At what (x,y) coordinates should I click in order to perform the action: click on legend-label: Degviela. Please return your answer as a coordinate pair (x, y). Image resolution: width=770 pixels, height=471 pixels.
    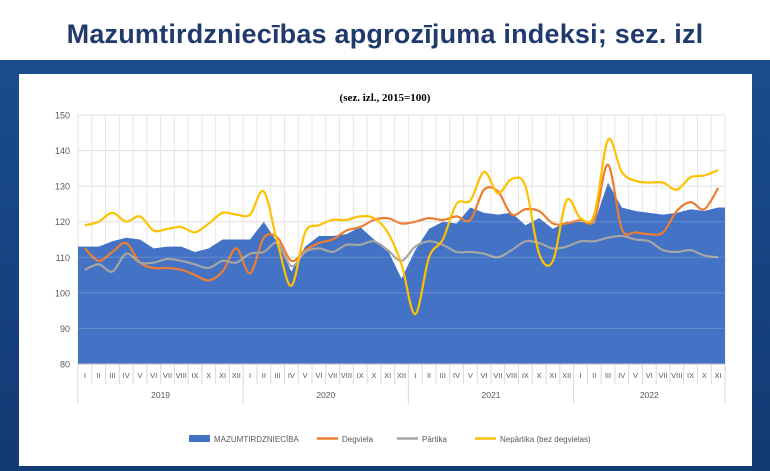
    Looking at the image, I should click on (358, 439).